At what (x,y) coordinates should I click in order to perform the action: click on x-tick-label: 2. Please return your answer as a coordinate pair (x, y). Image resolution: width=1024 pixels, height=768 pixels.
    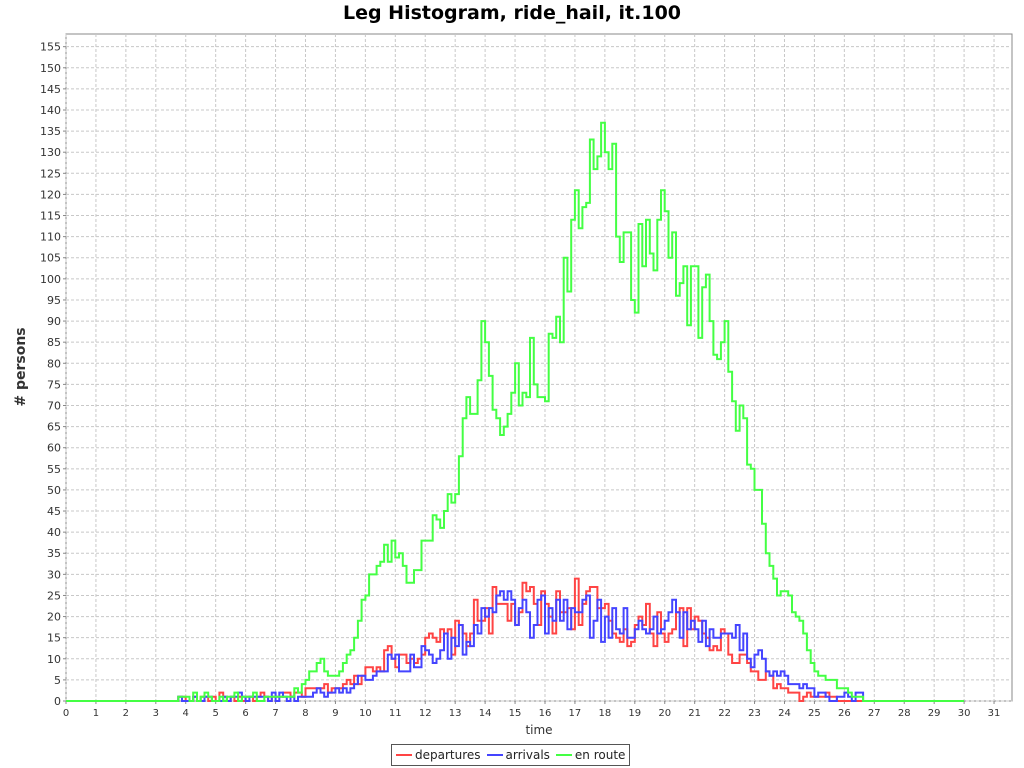
    Looking at the image, I should click on (126, 713).